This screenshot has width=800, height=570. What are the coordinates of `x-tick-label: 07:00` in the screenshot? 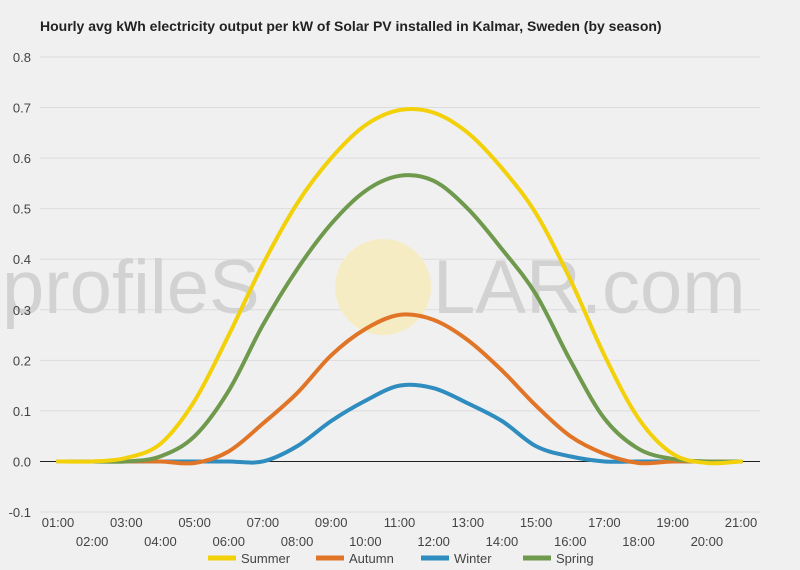 It's located at (263, 522).